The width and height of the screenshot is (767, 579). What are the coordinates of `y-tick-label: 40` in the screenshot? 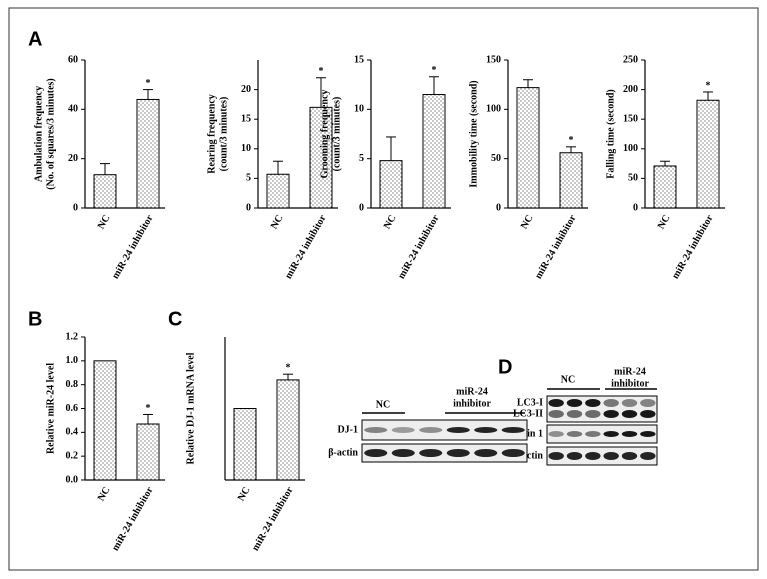 It's located at (73, 109).